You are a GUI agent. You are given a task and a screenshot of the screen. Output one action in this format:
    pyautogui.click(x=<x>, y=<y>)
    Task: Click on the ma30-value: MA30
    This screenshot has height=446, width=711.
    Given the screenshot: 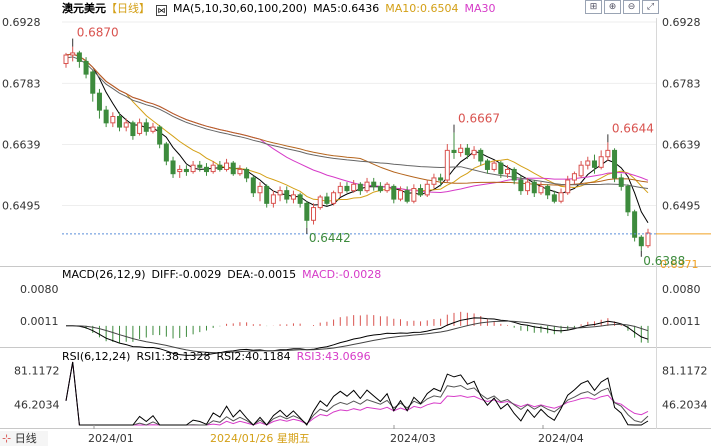 What is the action you would take?
    pyautogui.click(x=480, y=8)
    